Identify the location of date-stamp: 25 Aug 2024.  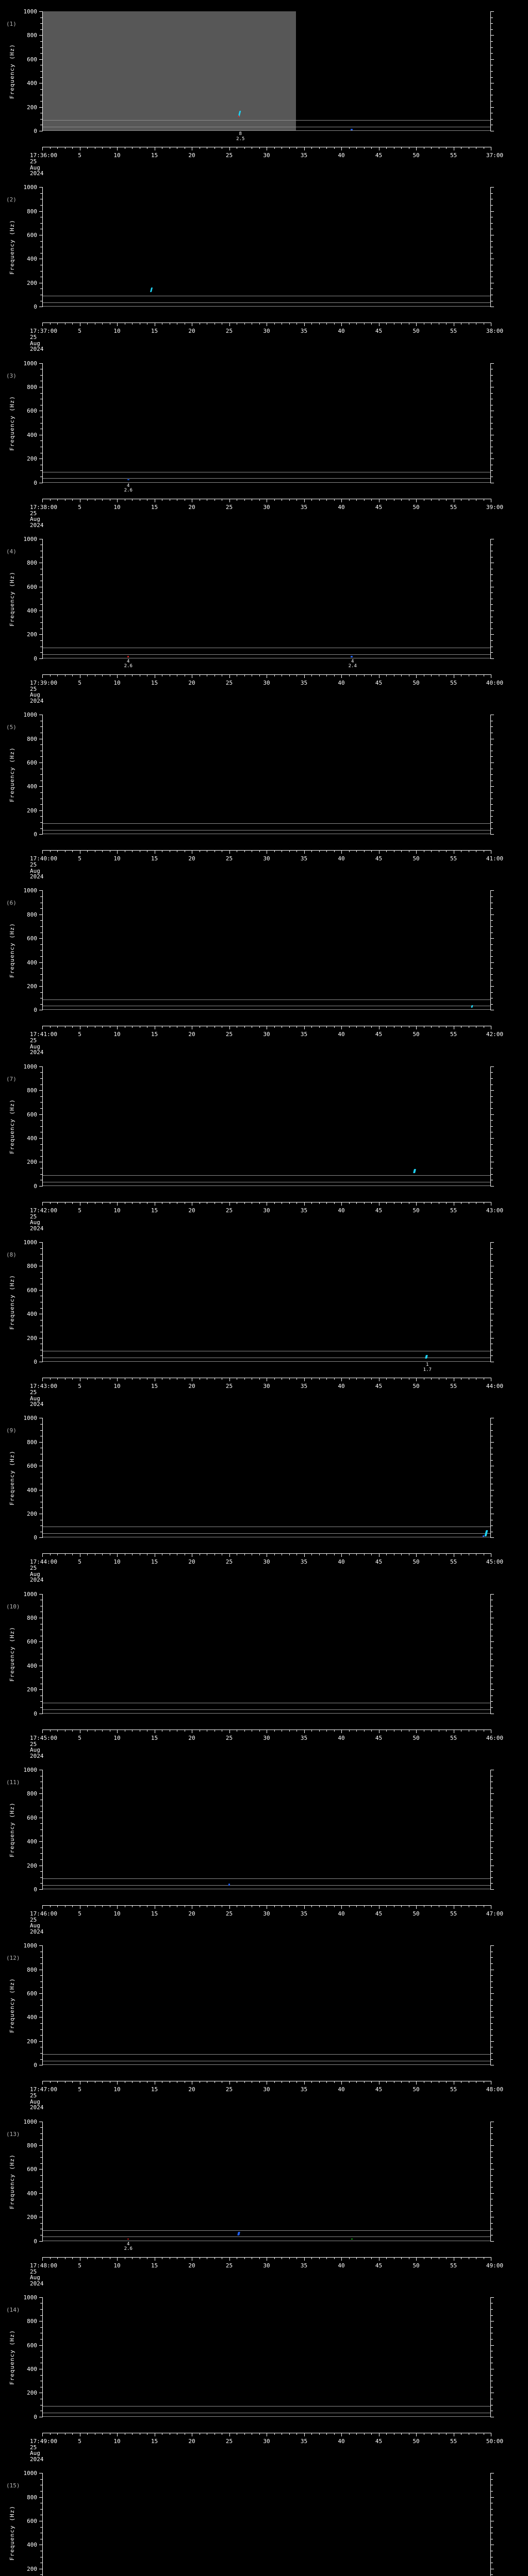
(37, 1398).